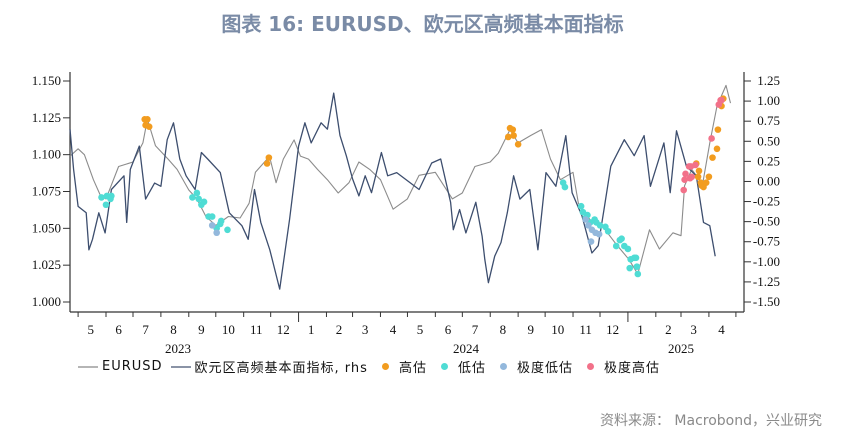 The image size is (845, 437). What do you see at coordinates (544, 368) in the screenshot?
I see `legend-extreme-low-label: 极度低估` at bounding box center [544, 368].